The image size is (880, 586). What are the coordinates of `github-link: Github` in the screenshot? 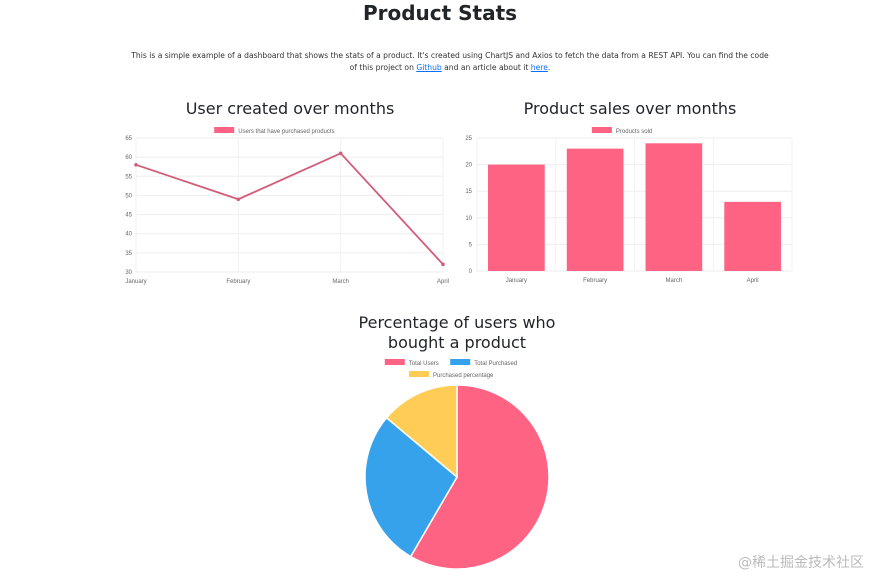 It's located at (429, 67).